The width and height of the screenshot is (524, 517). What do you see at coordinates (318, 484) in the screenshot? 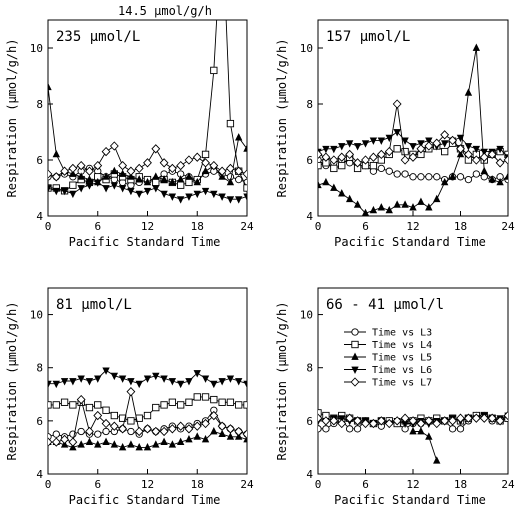
I see `x-tick-label: 0` at bounding box center [318, 484].